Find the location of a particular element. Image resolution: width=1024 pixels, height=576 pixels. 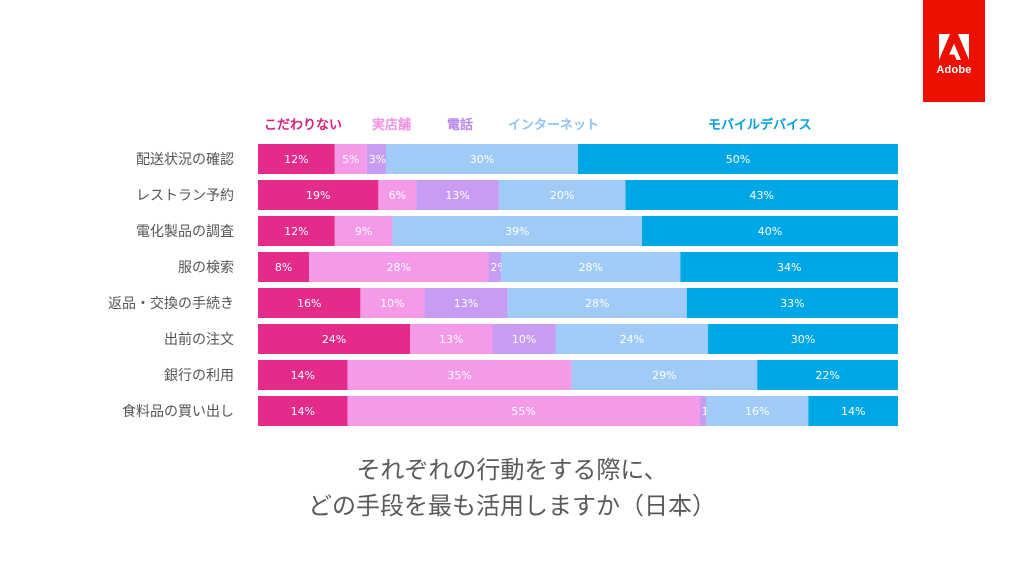

adobe-logo: Adobe is located at coordinates (954, 51).